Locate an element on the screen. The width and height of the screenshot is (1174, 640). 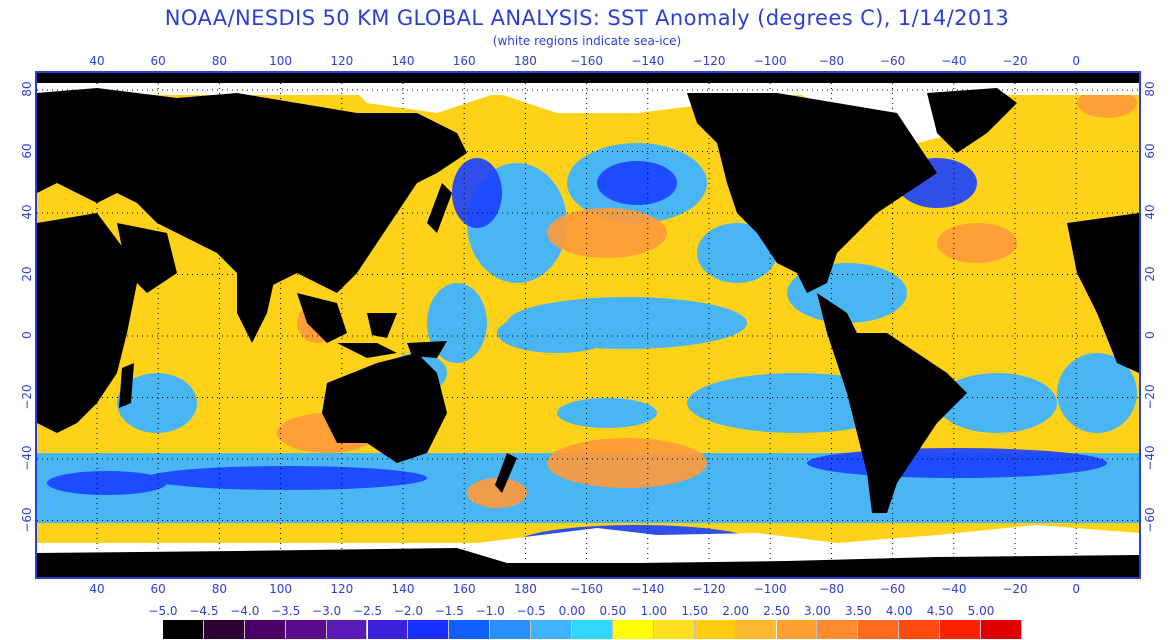
left-lat-label: 40 is located at coordinates (27, 212).